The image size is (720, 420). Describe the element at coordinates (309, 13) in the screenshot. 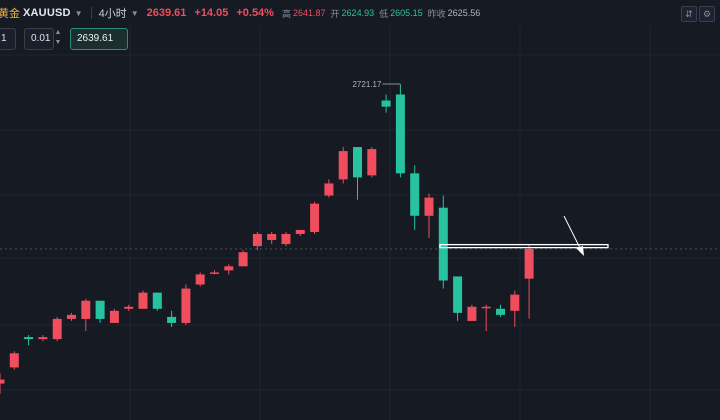

I see `high-value: 2641.87` at that location.